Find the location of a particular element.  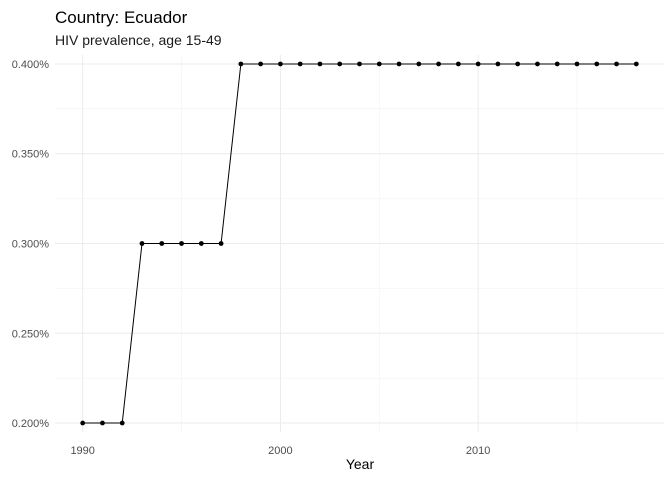

x-tick-label: 2010 is located at coordinates (478, 451).